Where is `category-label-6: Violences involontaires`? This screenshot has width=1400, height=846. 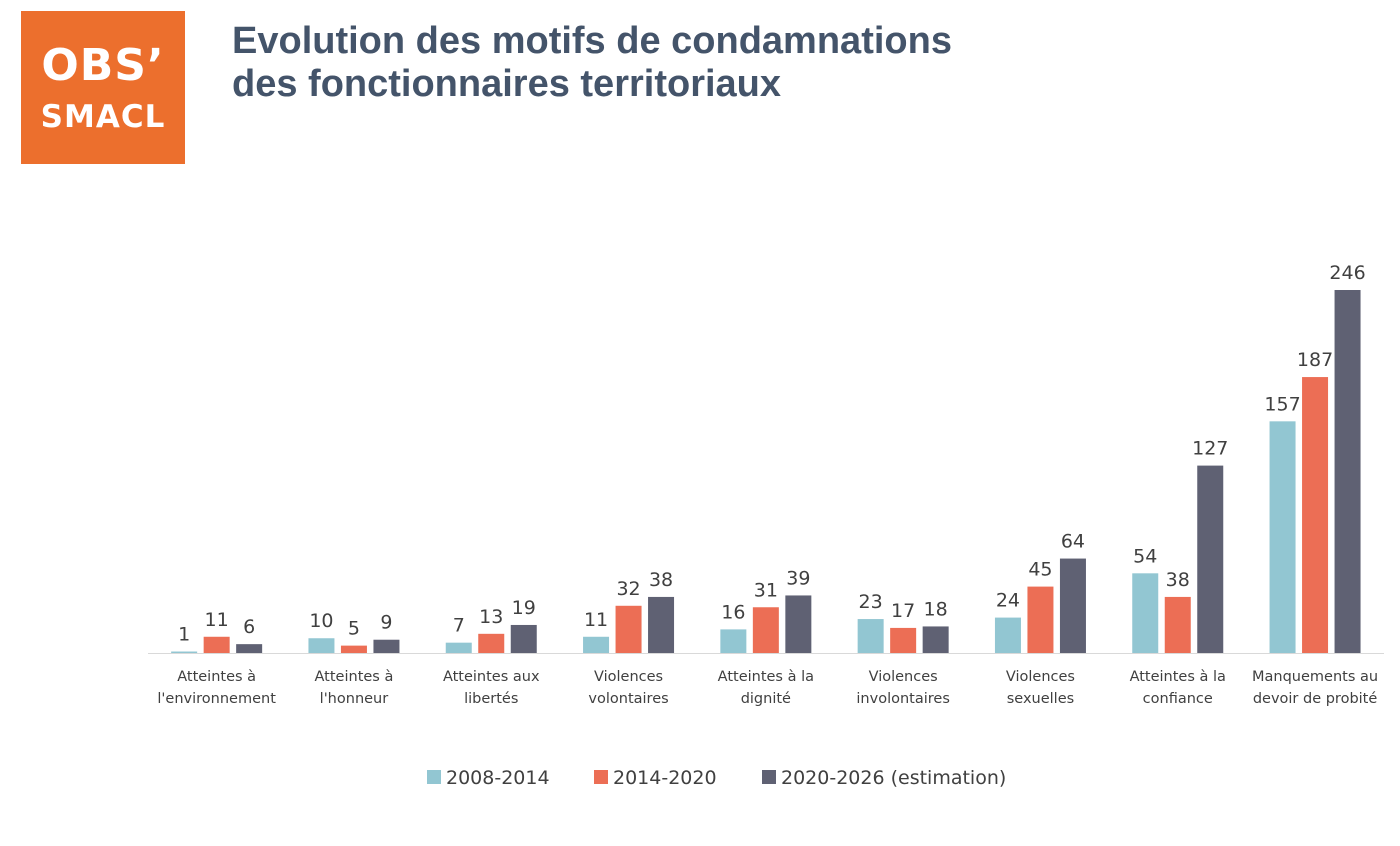
category-label-6: Violences involontaires is located at coordinates (902, 688).